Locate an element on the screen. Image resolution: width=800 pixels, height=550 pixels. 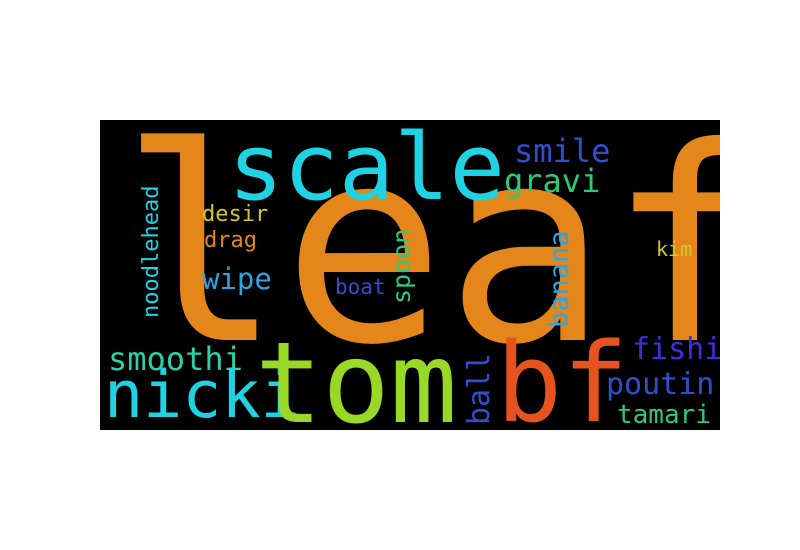
word-smile: smile is located at coordinates (562, 151).